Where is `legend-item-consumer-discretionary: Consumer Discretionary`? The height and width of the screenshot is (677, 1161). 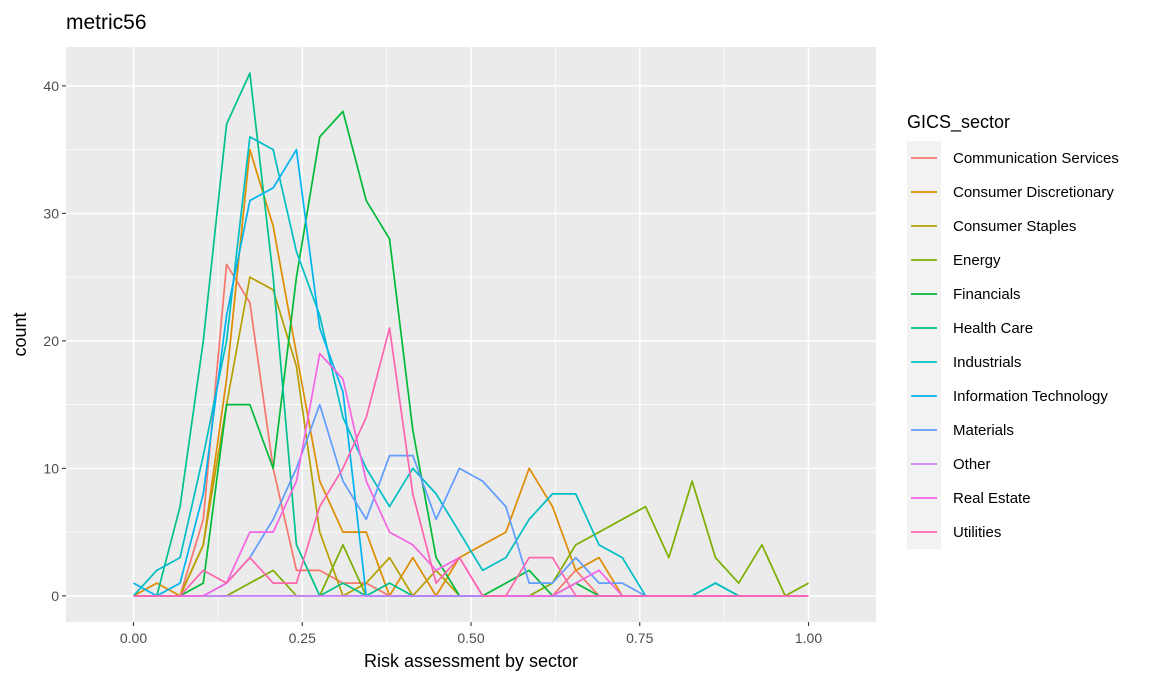 legend-item-consumer-discretionary: Consumer Discretionary is located at coordinates (1010, 192).